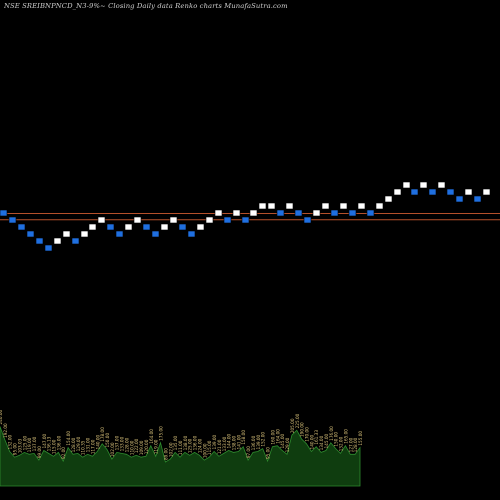  Describe the element at coordinates (248, 452) in the screenshot. I see `volume-label: 97.00` at that location.